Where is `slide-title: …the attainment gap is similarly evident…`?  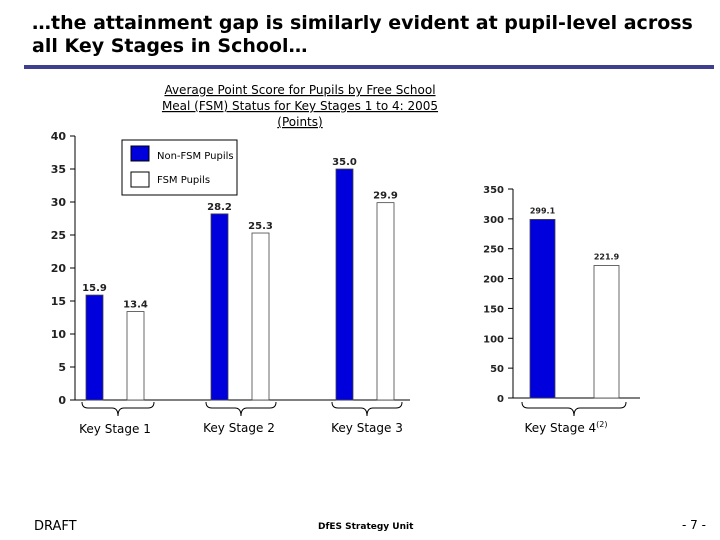 slide-title: …the attainment gap is similarly evident… is located at coordinates (362, 34).